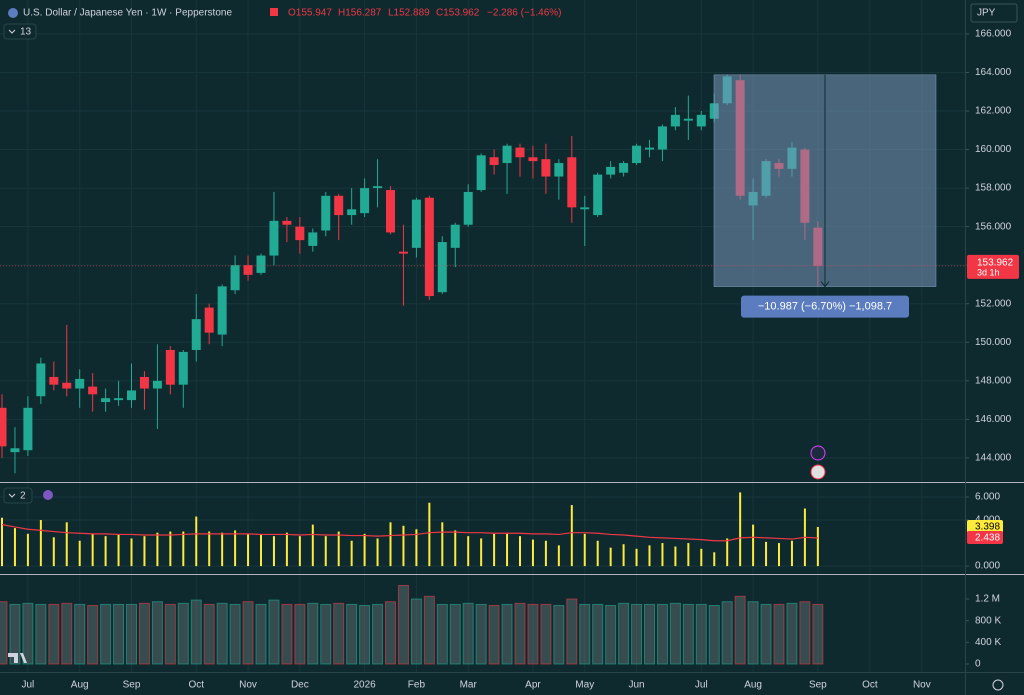 Image resolution: width=1024 pixels, height=695 pixels. Describe the element at coordinates (458, 13) in the screenshot. I see `close-label: C153.962` at that location.